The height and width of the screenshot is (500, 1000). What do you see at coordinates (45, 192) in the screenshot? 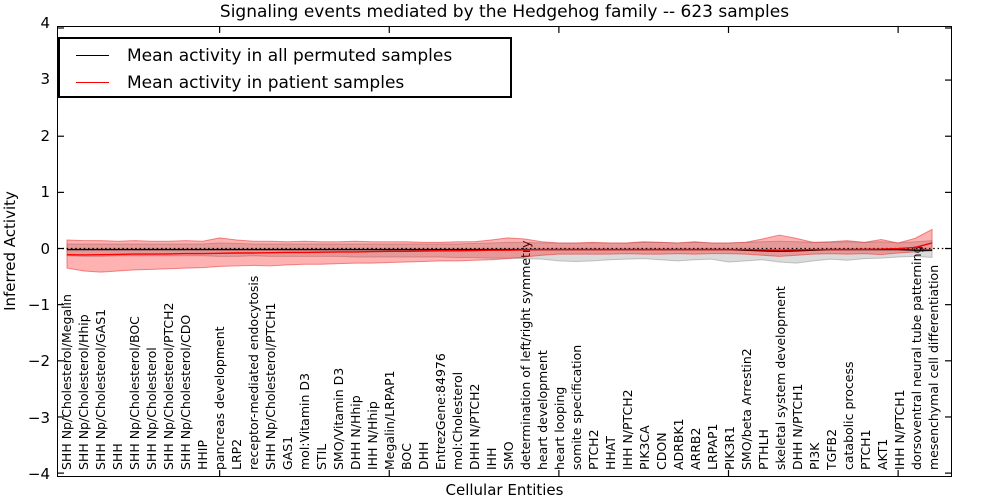
I see `y-tick-label: 1` at bounding box center [45, 192].